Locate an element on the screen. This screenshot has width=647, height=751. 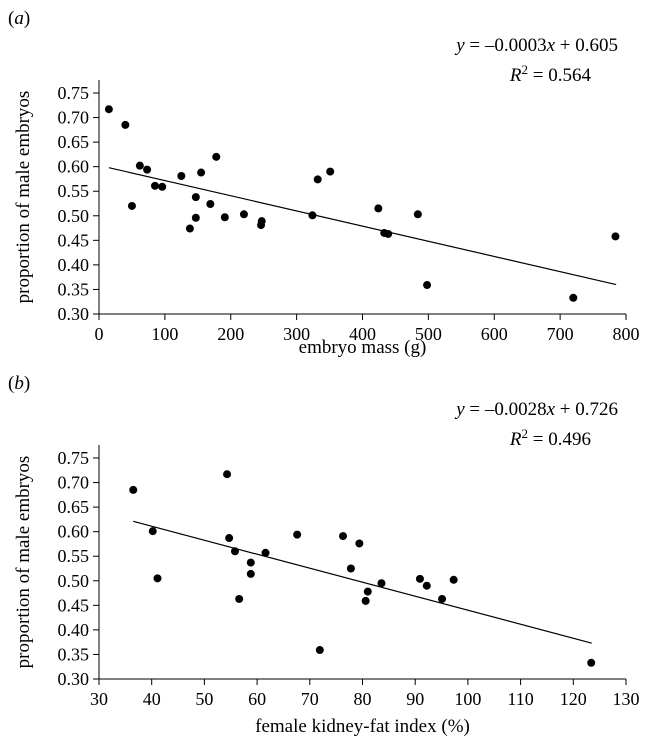
regression-equation: y = –0.0003x + 0.605 is located at coordinates (536, 45).